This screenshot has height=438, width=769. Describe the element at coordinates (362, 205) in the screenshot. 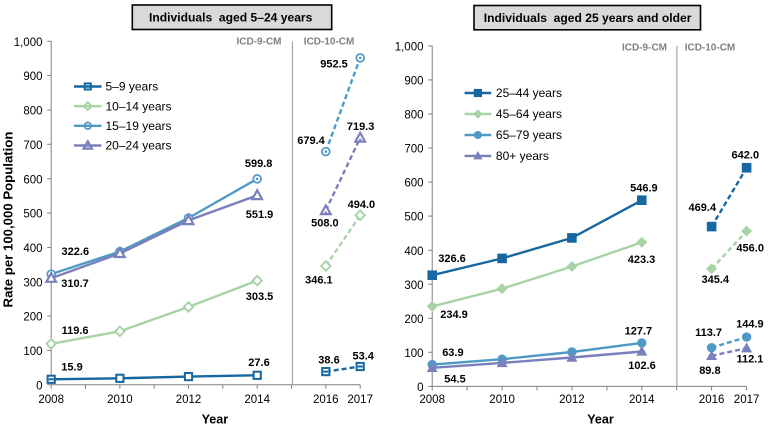

I see `svg-text: 494.0` at that location.